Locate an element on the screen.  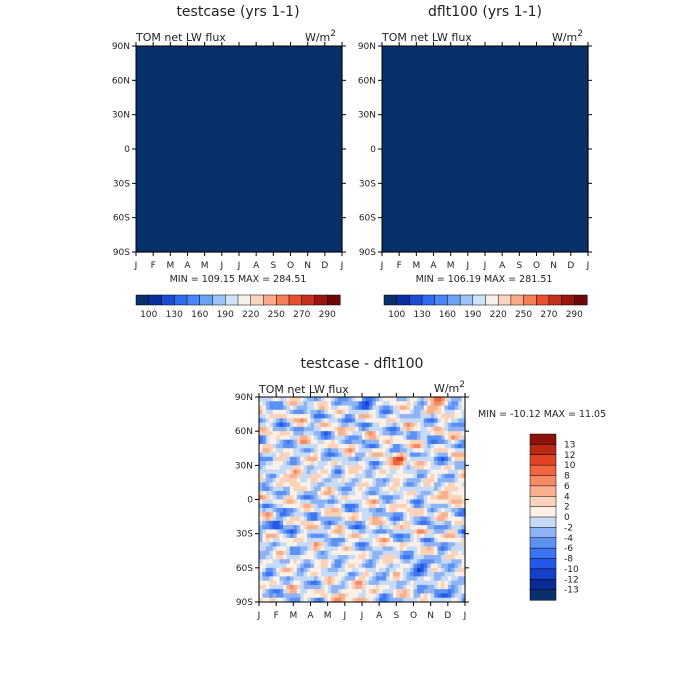
colorbar-swatch is located at coordinates (232, 300).